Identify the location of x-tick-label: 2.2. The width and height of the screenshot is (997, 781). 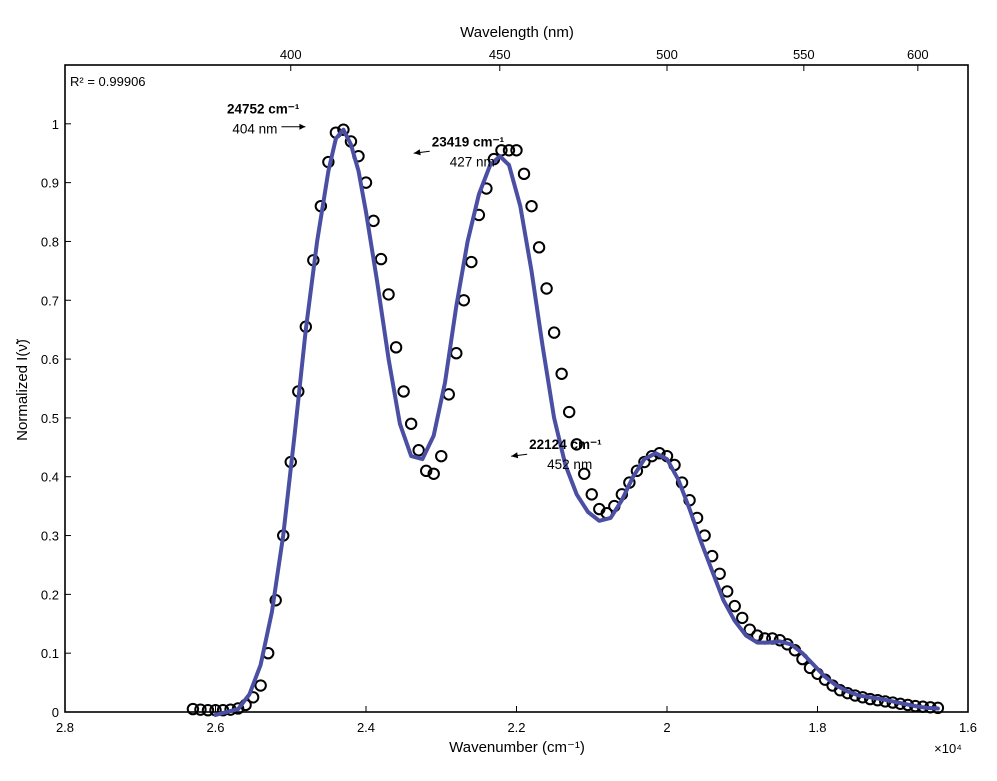
(516, 727).